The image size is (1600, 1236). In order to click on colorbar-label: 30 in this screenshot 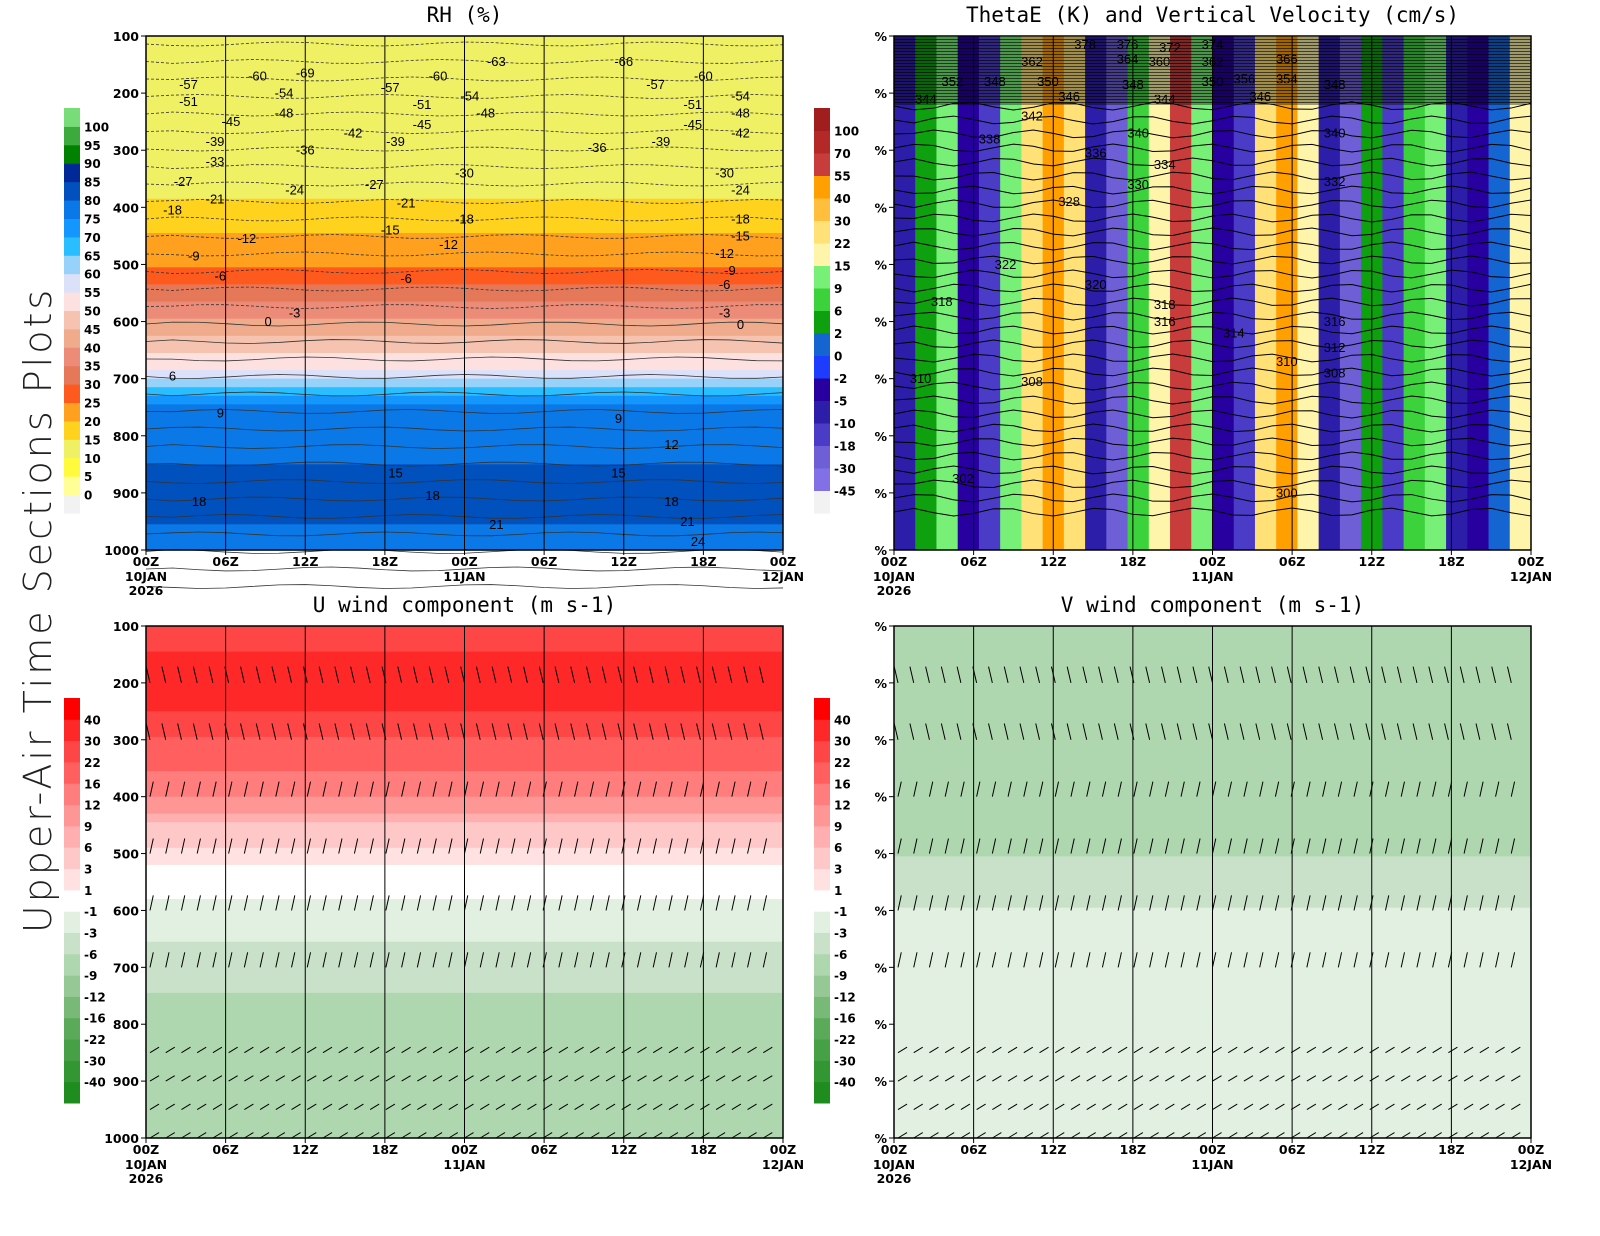, I will do `click(842, 222)`.